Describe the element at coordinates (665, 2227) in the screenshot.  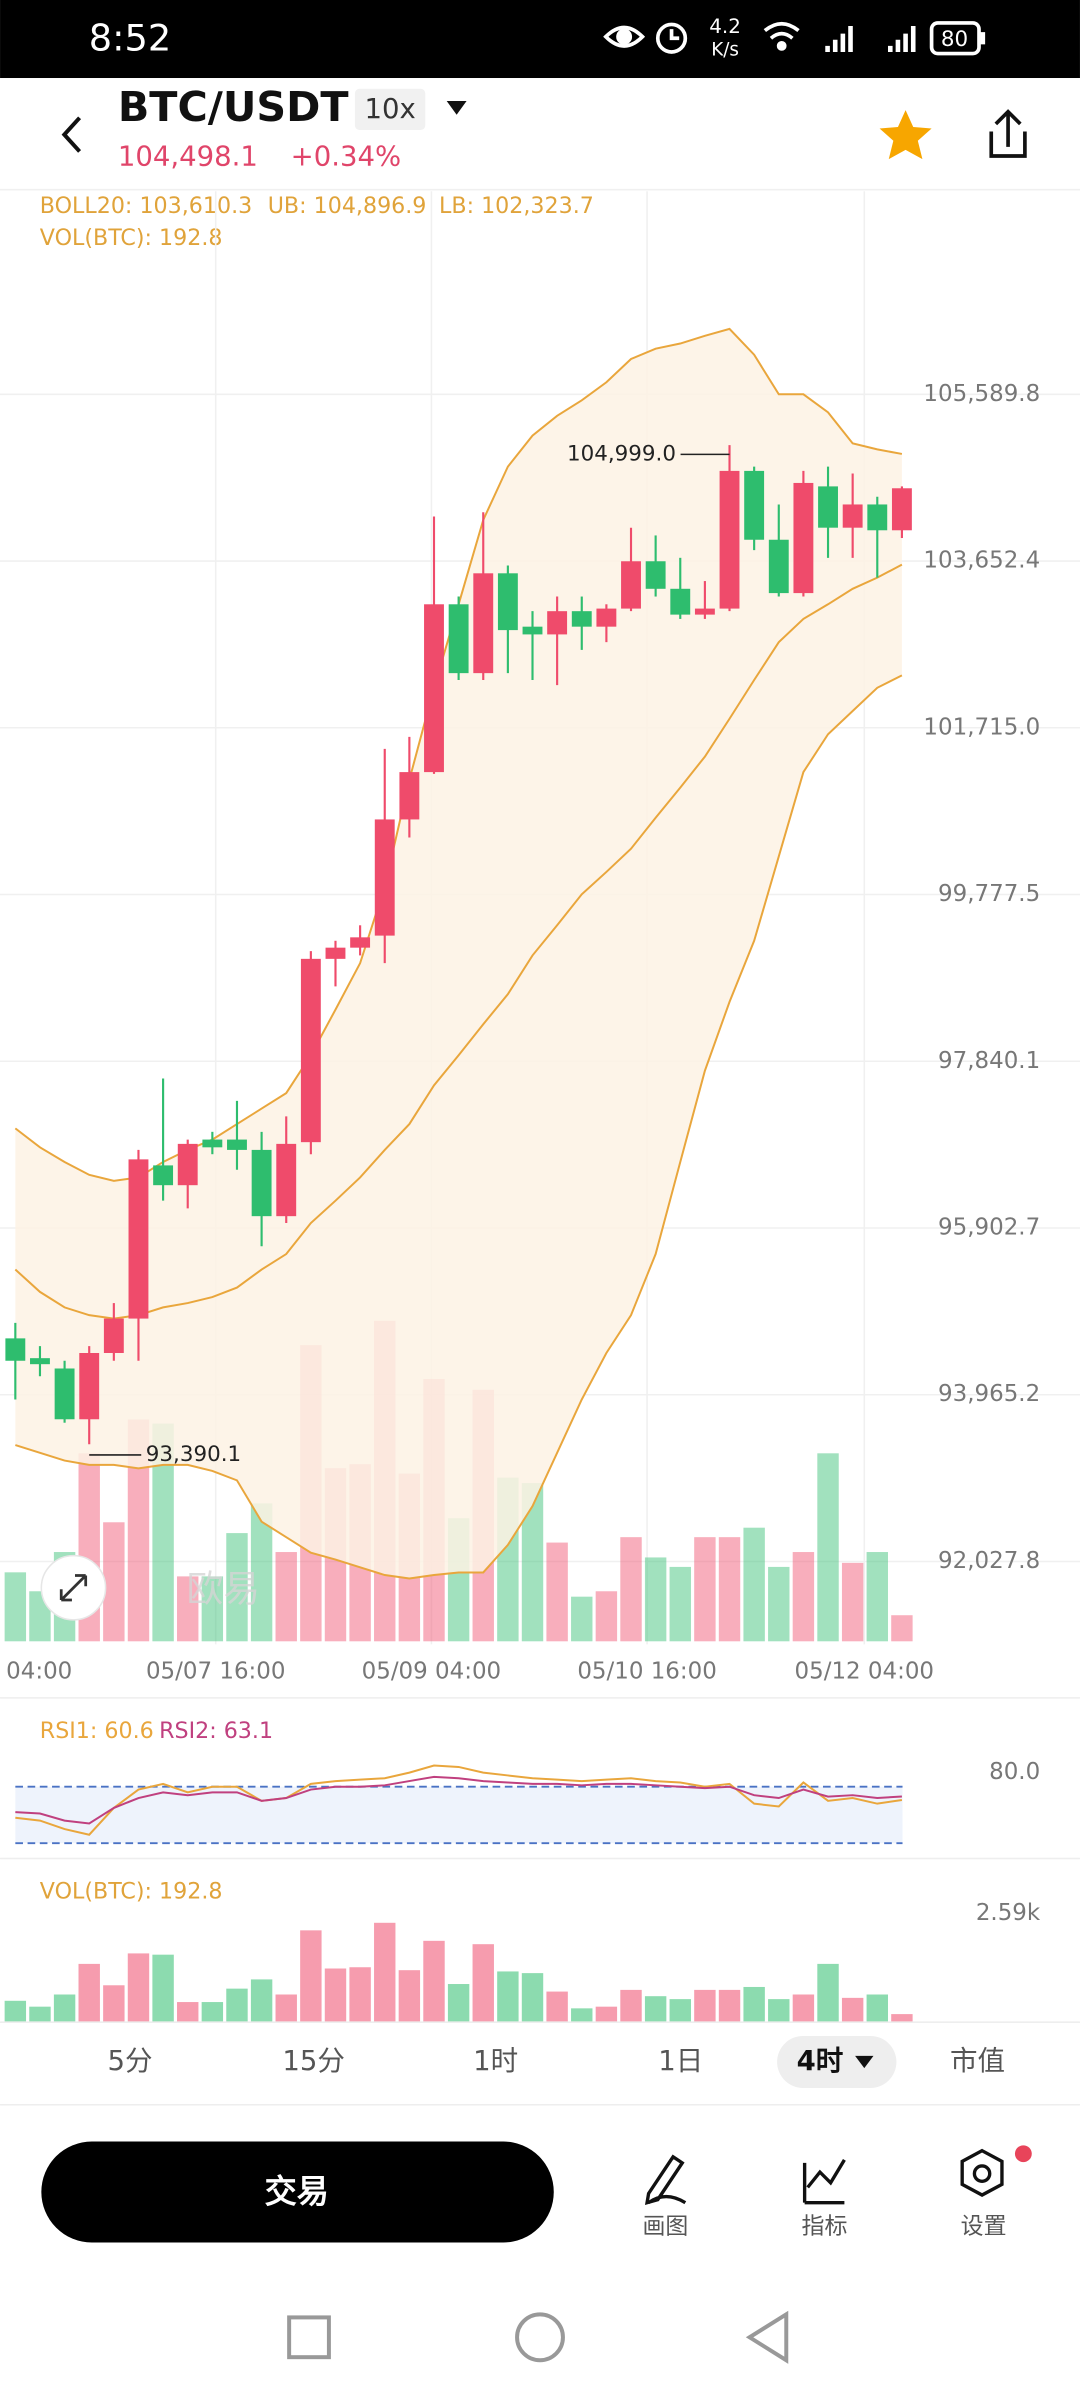
I see `tool-label: 画图` at that location.